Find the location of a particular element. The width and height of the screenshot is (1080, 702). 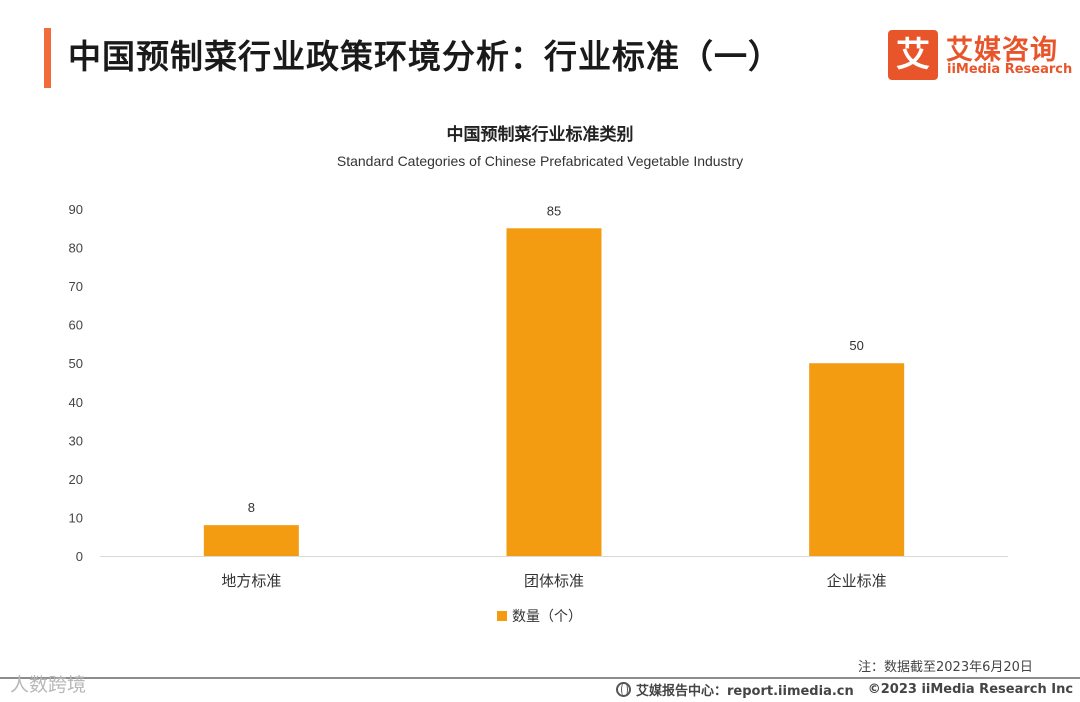

data-label: 50 is located at coordinates (856, 345).